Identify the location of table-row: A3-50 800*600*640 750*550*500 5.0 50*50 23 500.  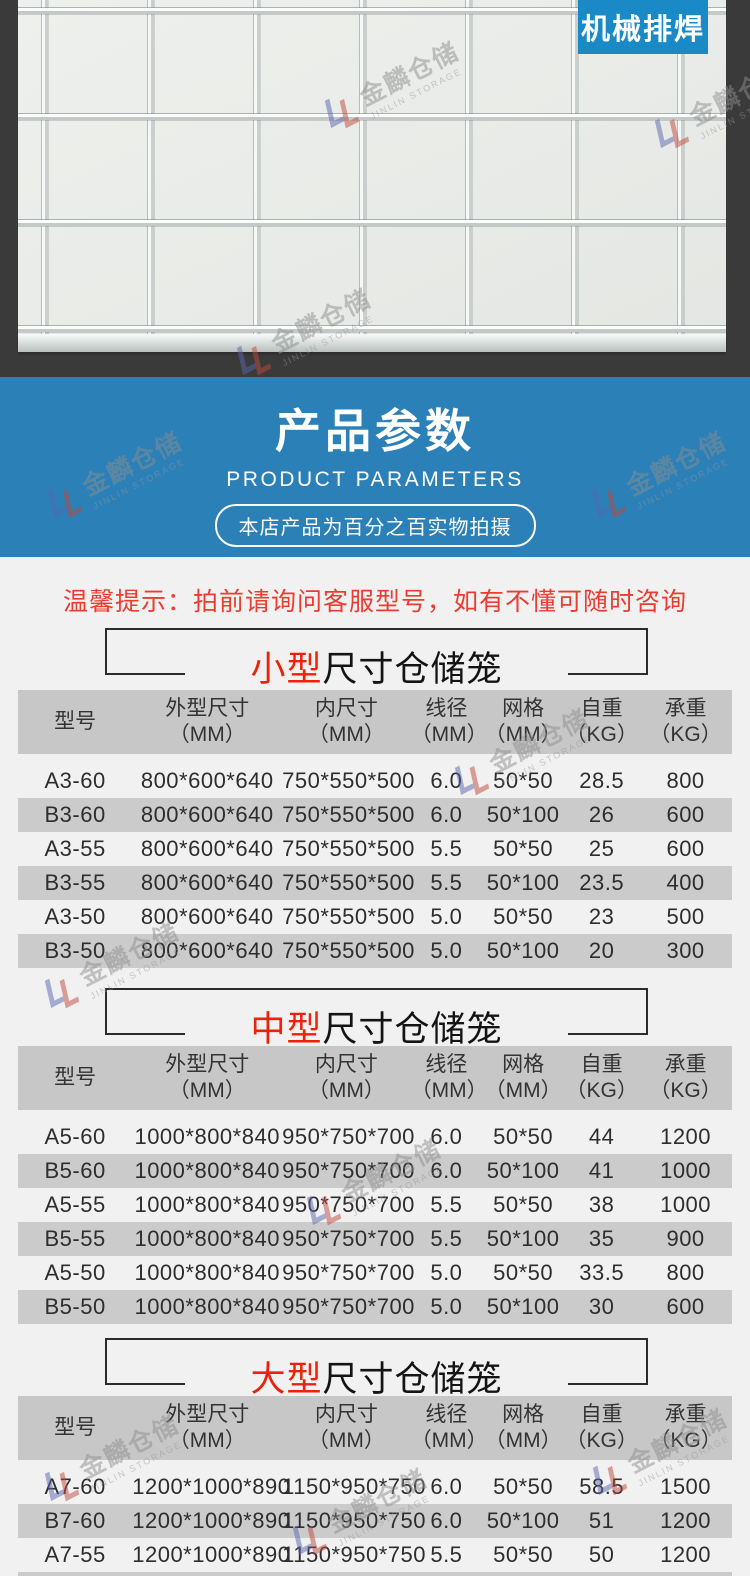
(375, 917).